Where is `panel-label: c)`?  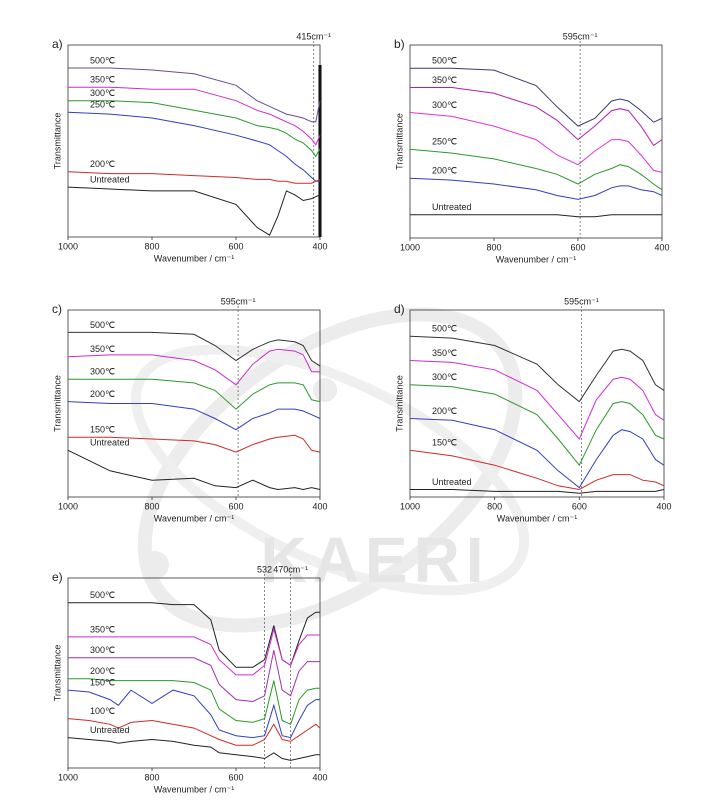 panel-label: c) is located at coordinates (57, 309).